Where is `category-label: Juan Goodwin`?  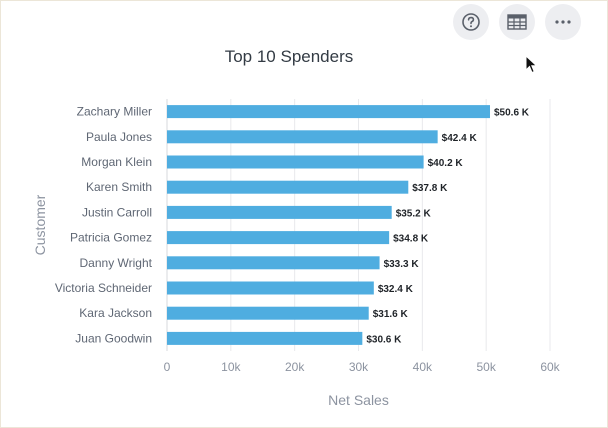
category-label: Juan Goodwin is located at coordinates (113, 338).